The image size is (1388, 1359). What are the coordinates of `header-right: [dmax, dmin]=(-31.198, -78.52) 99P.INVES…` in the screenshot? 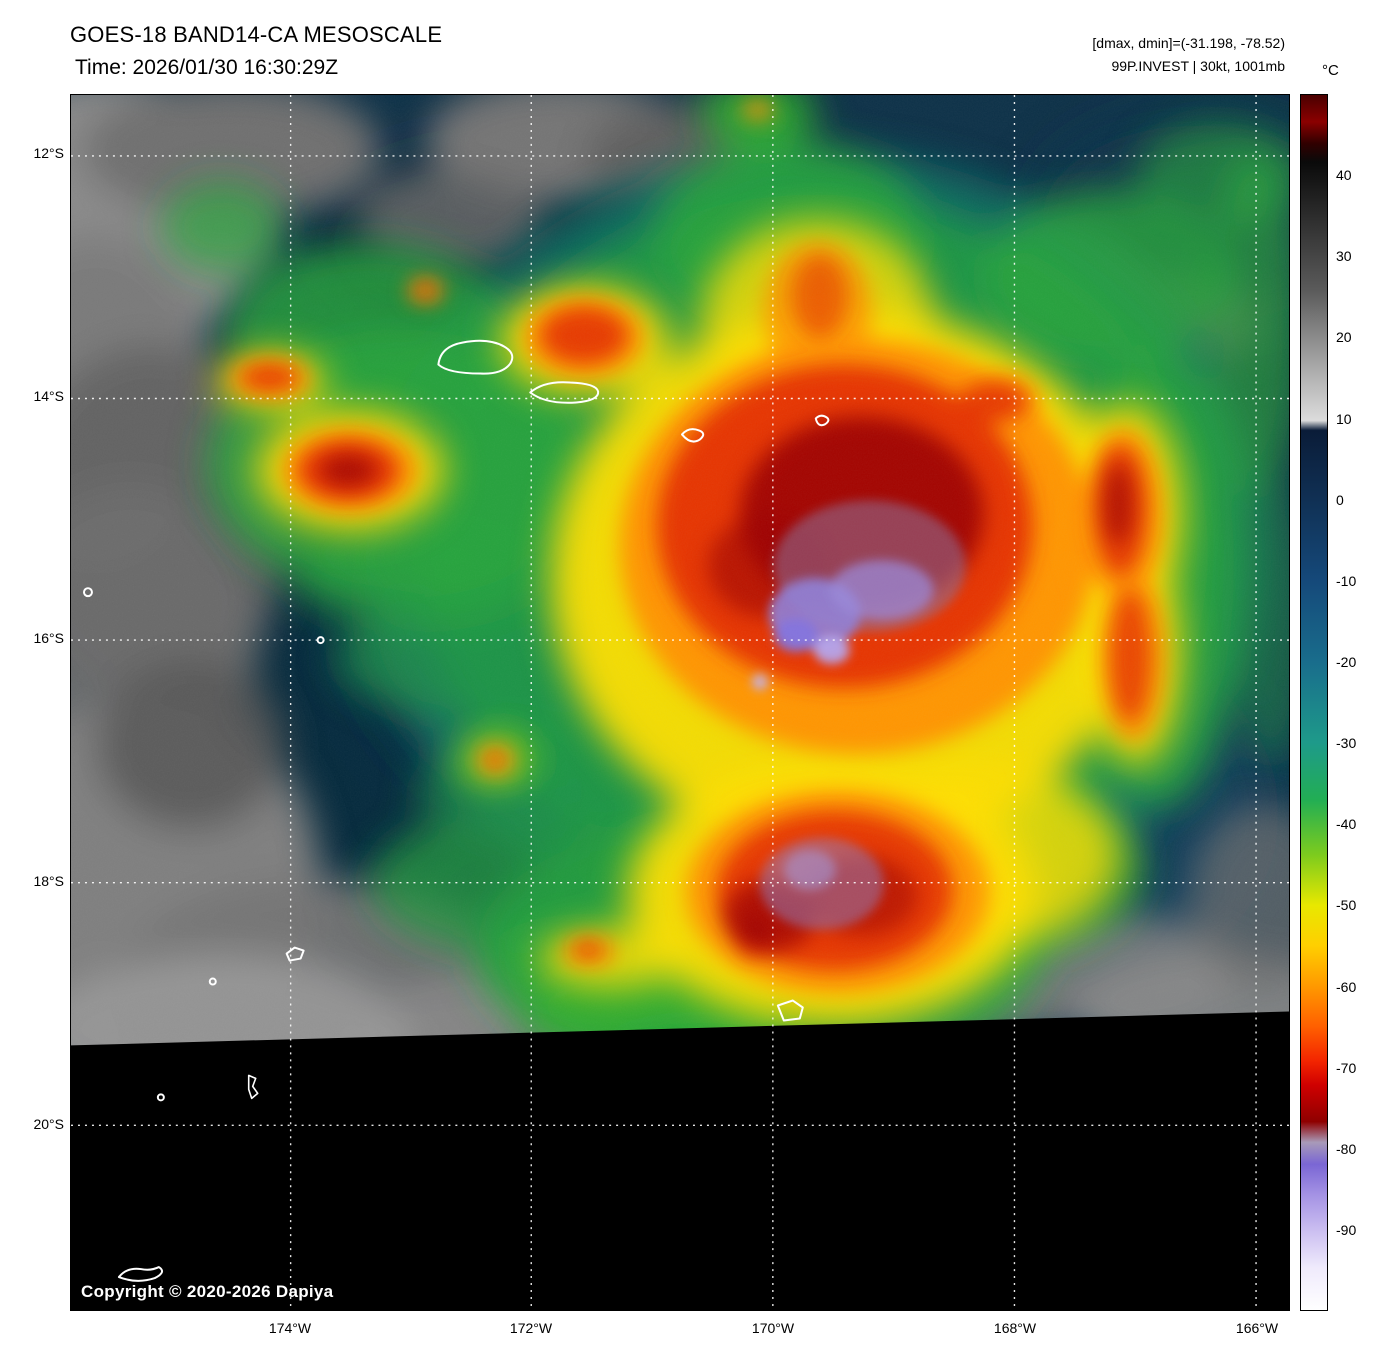 It's located at (1188, 55).